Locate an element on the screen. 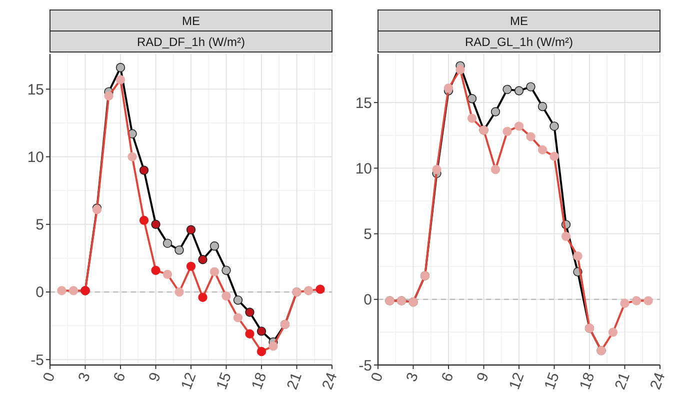  chart-subtitle: RAD_DF_1h (W/m²) is located at coordinates (191, 42).